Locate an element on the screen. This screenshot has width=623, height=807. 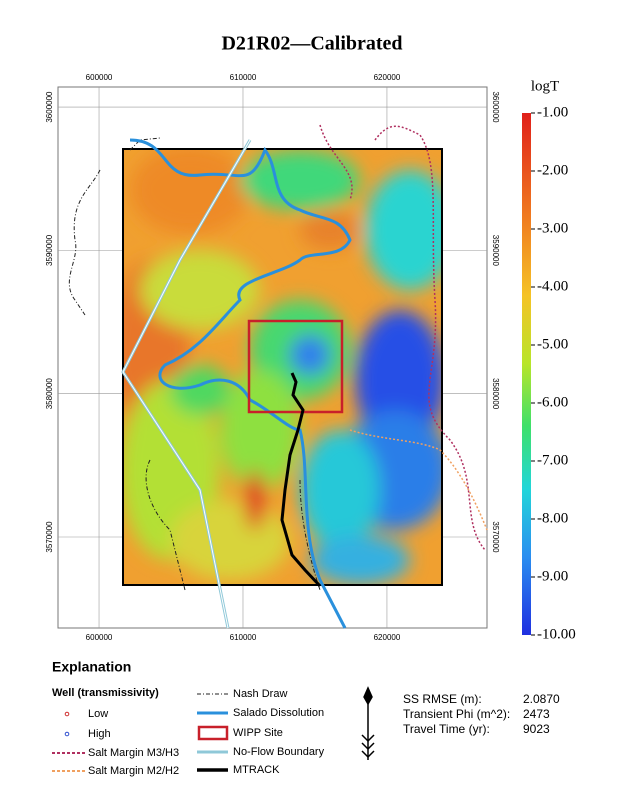
legend-item: Salt Margin M2/H2 is located at coordinates (133, 771).